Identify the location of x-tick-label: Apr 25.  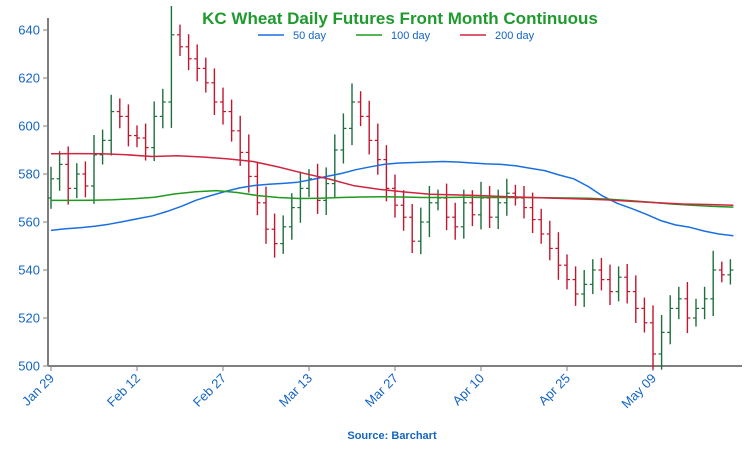
(554, 390).